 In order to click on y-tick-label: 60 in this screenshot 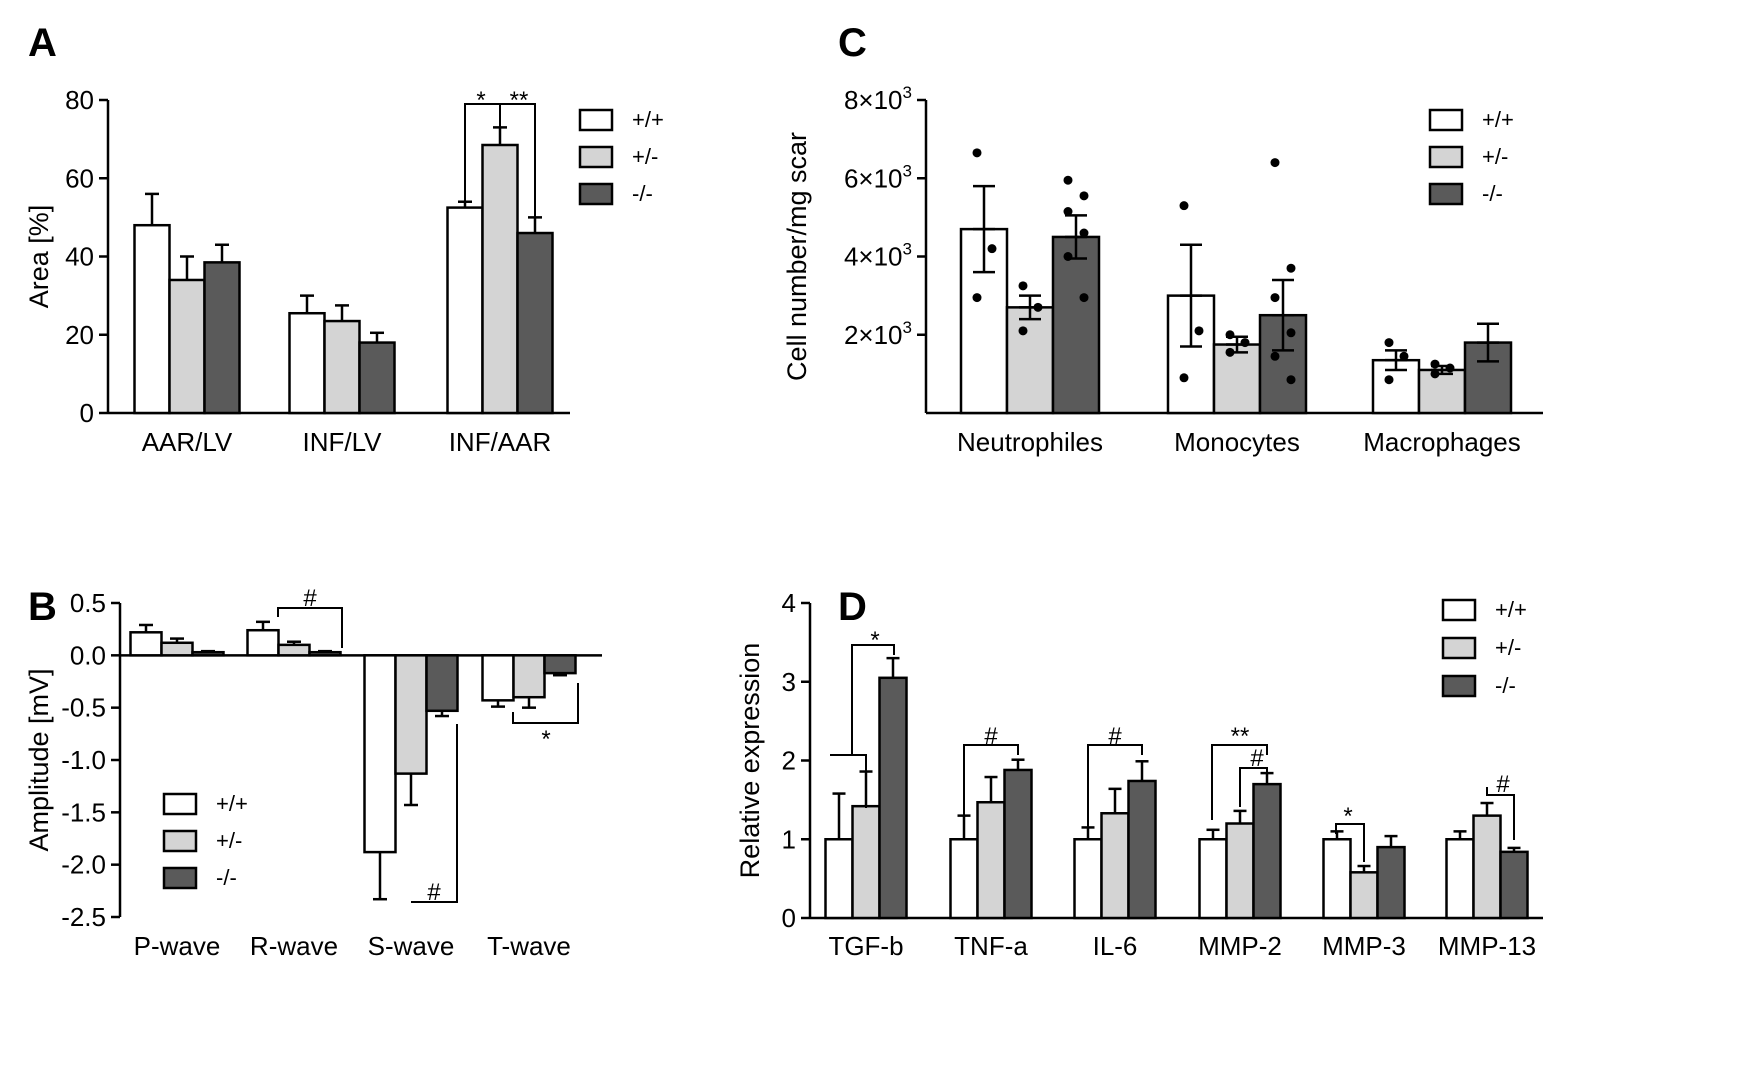, I will do `click(79, 178)`.